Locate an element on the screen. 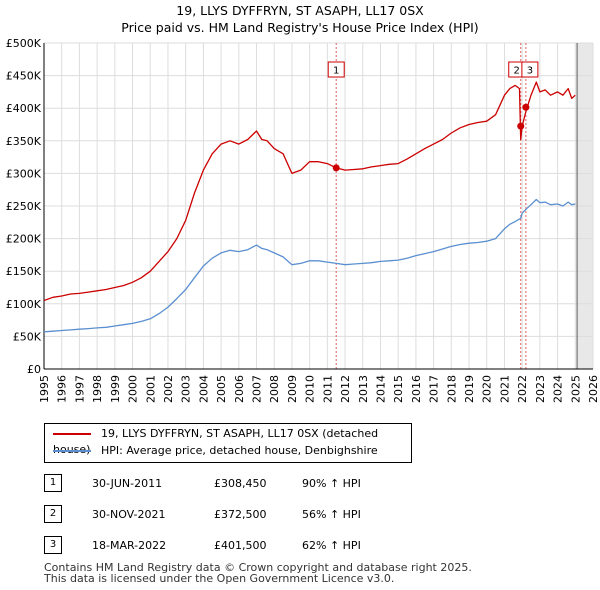 This screenshot has width=600, height=590. y-tick-label: £150K is located at coordinates (24, 271).